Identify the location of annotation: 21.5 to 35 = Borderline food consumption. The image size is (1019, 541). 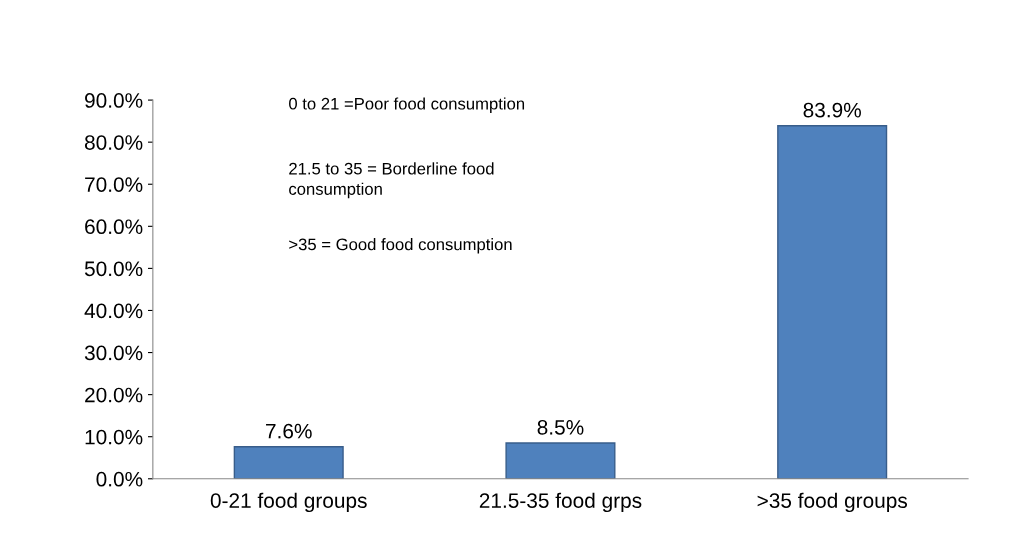
(391, 180).